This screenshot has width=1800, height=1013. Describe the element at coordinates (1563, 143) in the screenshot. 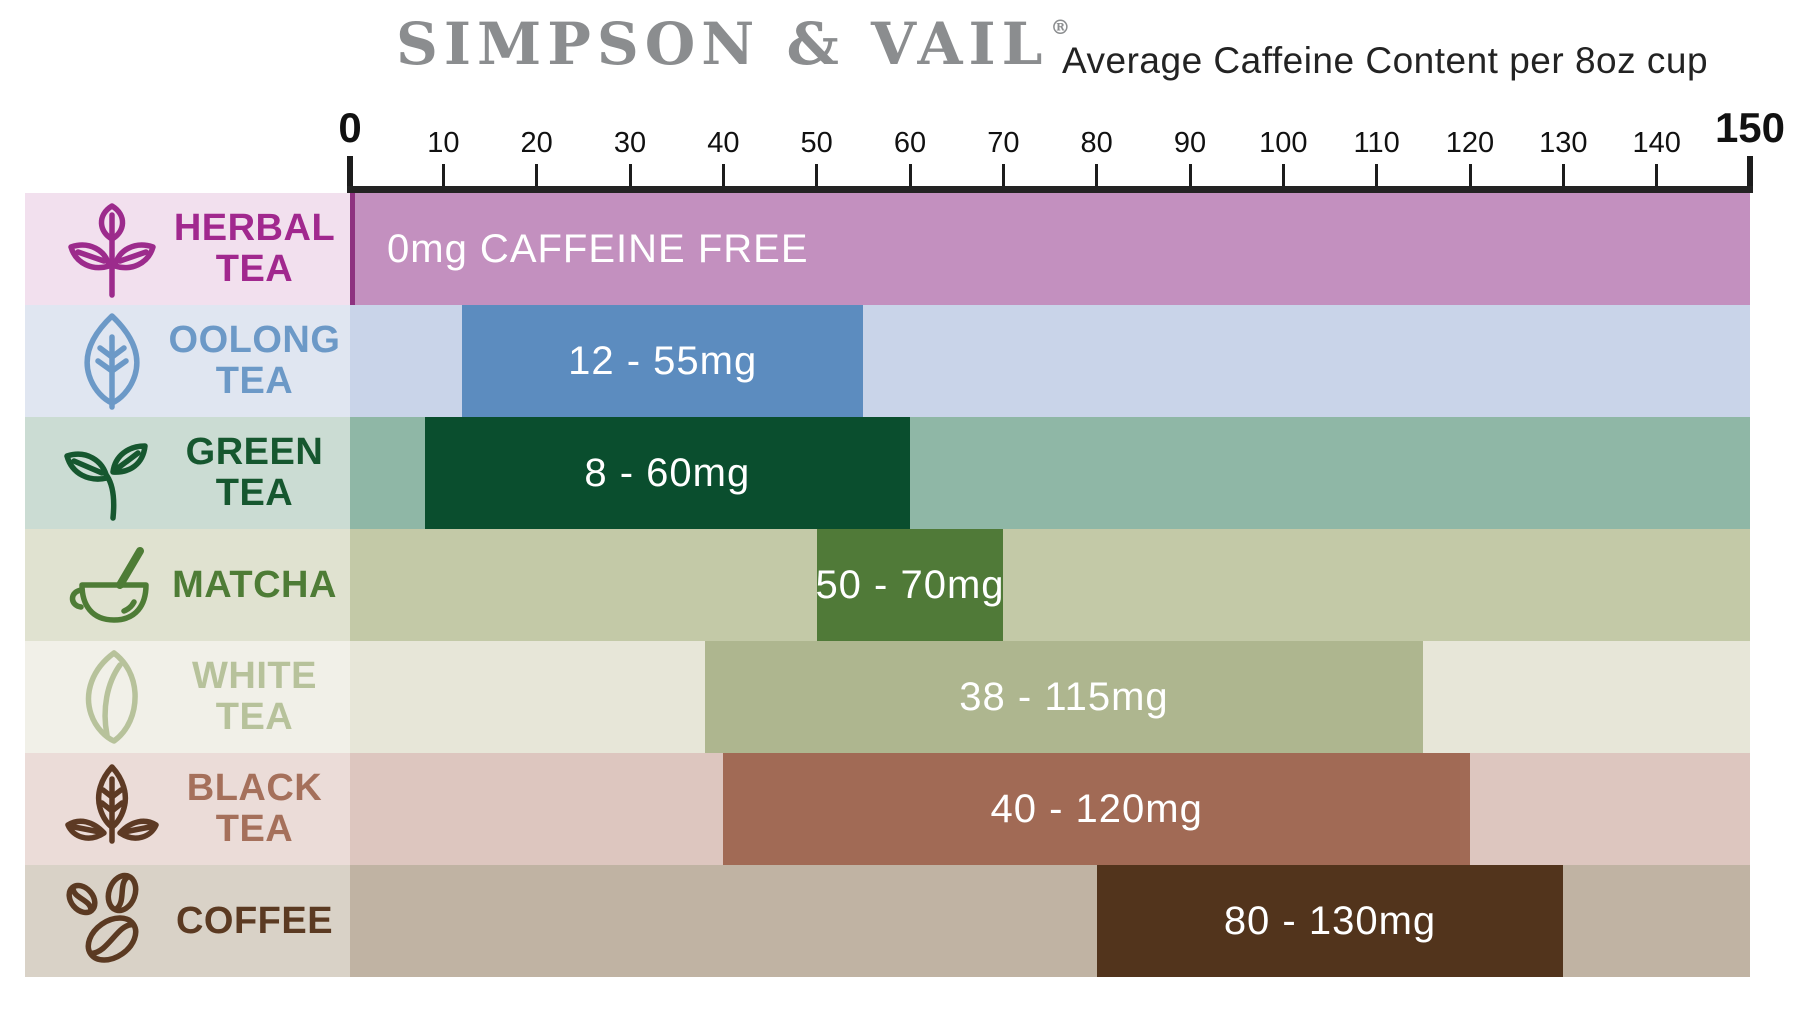

I see `axis-tick-label-130: 130` at that location.